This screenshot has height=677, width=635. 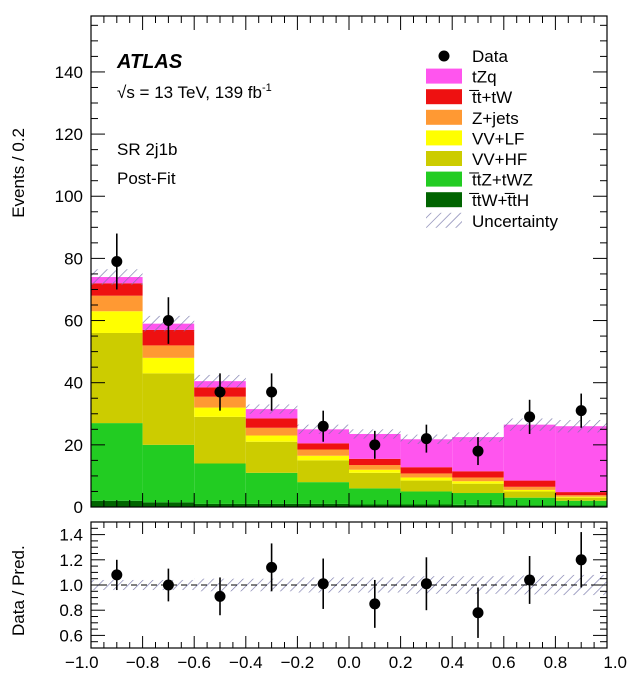 I want to click on ratio-y-tick-label: 0.6, so click(x=71, y=635).